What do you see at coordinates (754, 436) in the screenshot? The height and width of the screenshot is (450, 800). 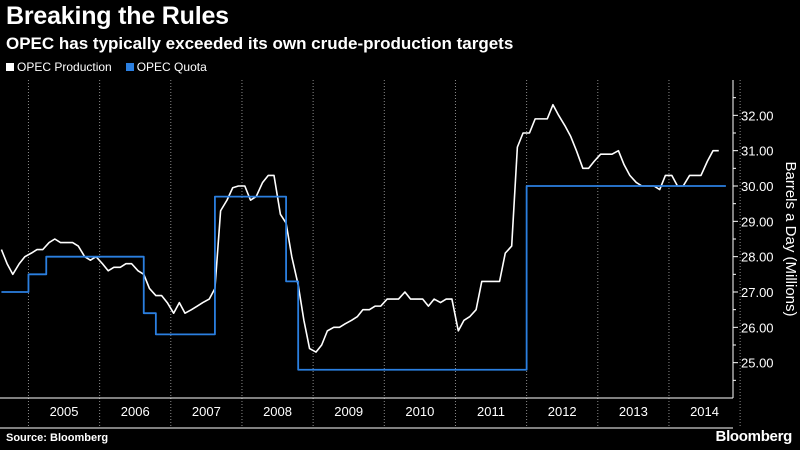 I see `bloomberg-logo: Bloomberg` at bounding box center [754, 436].